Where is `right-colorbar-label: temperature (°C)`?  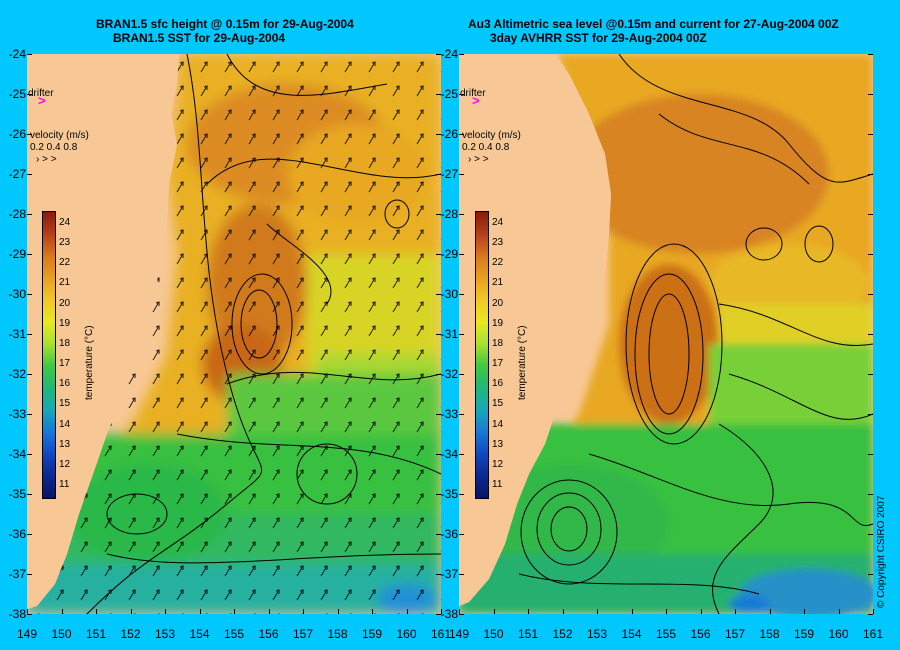
right-colorbar-label: temperature (°C) is located at coordinates (522, 362).